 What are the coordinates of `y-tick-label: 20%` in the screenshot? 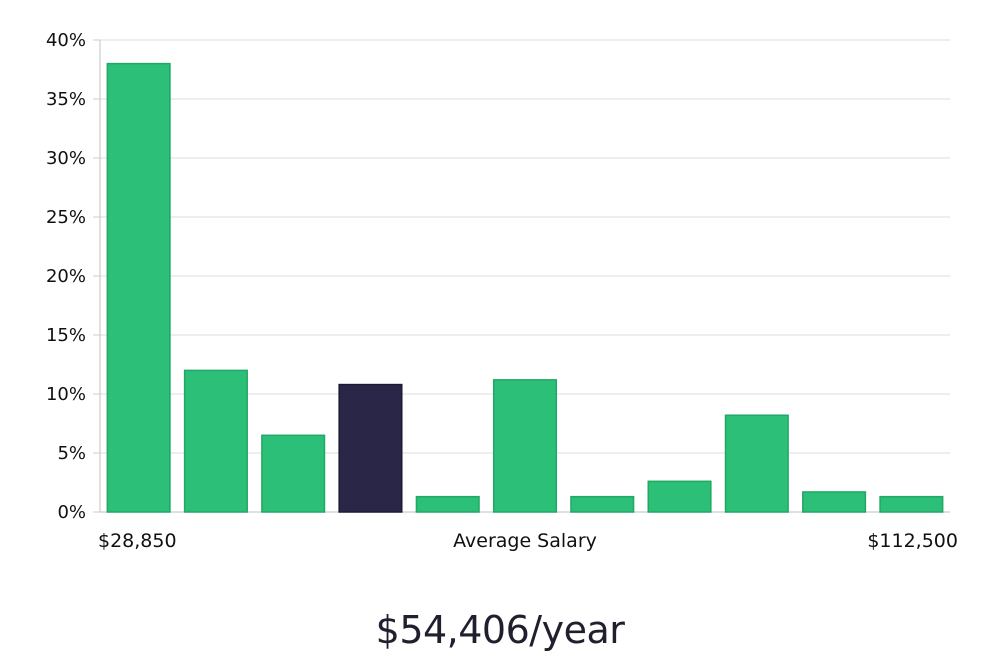 It's located at (66, 276).